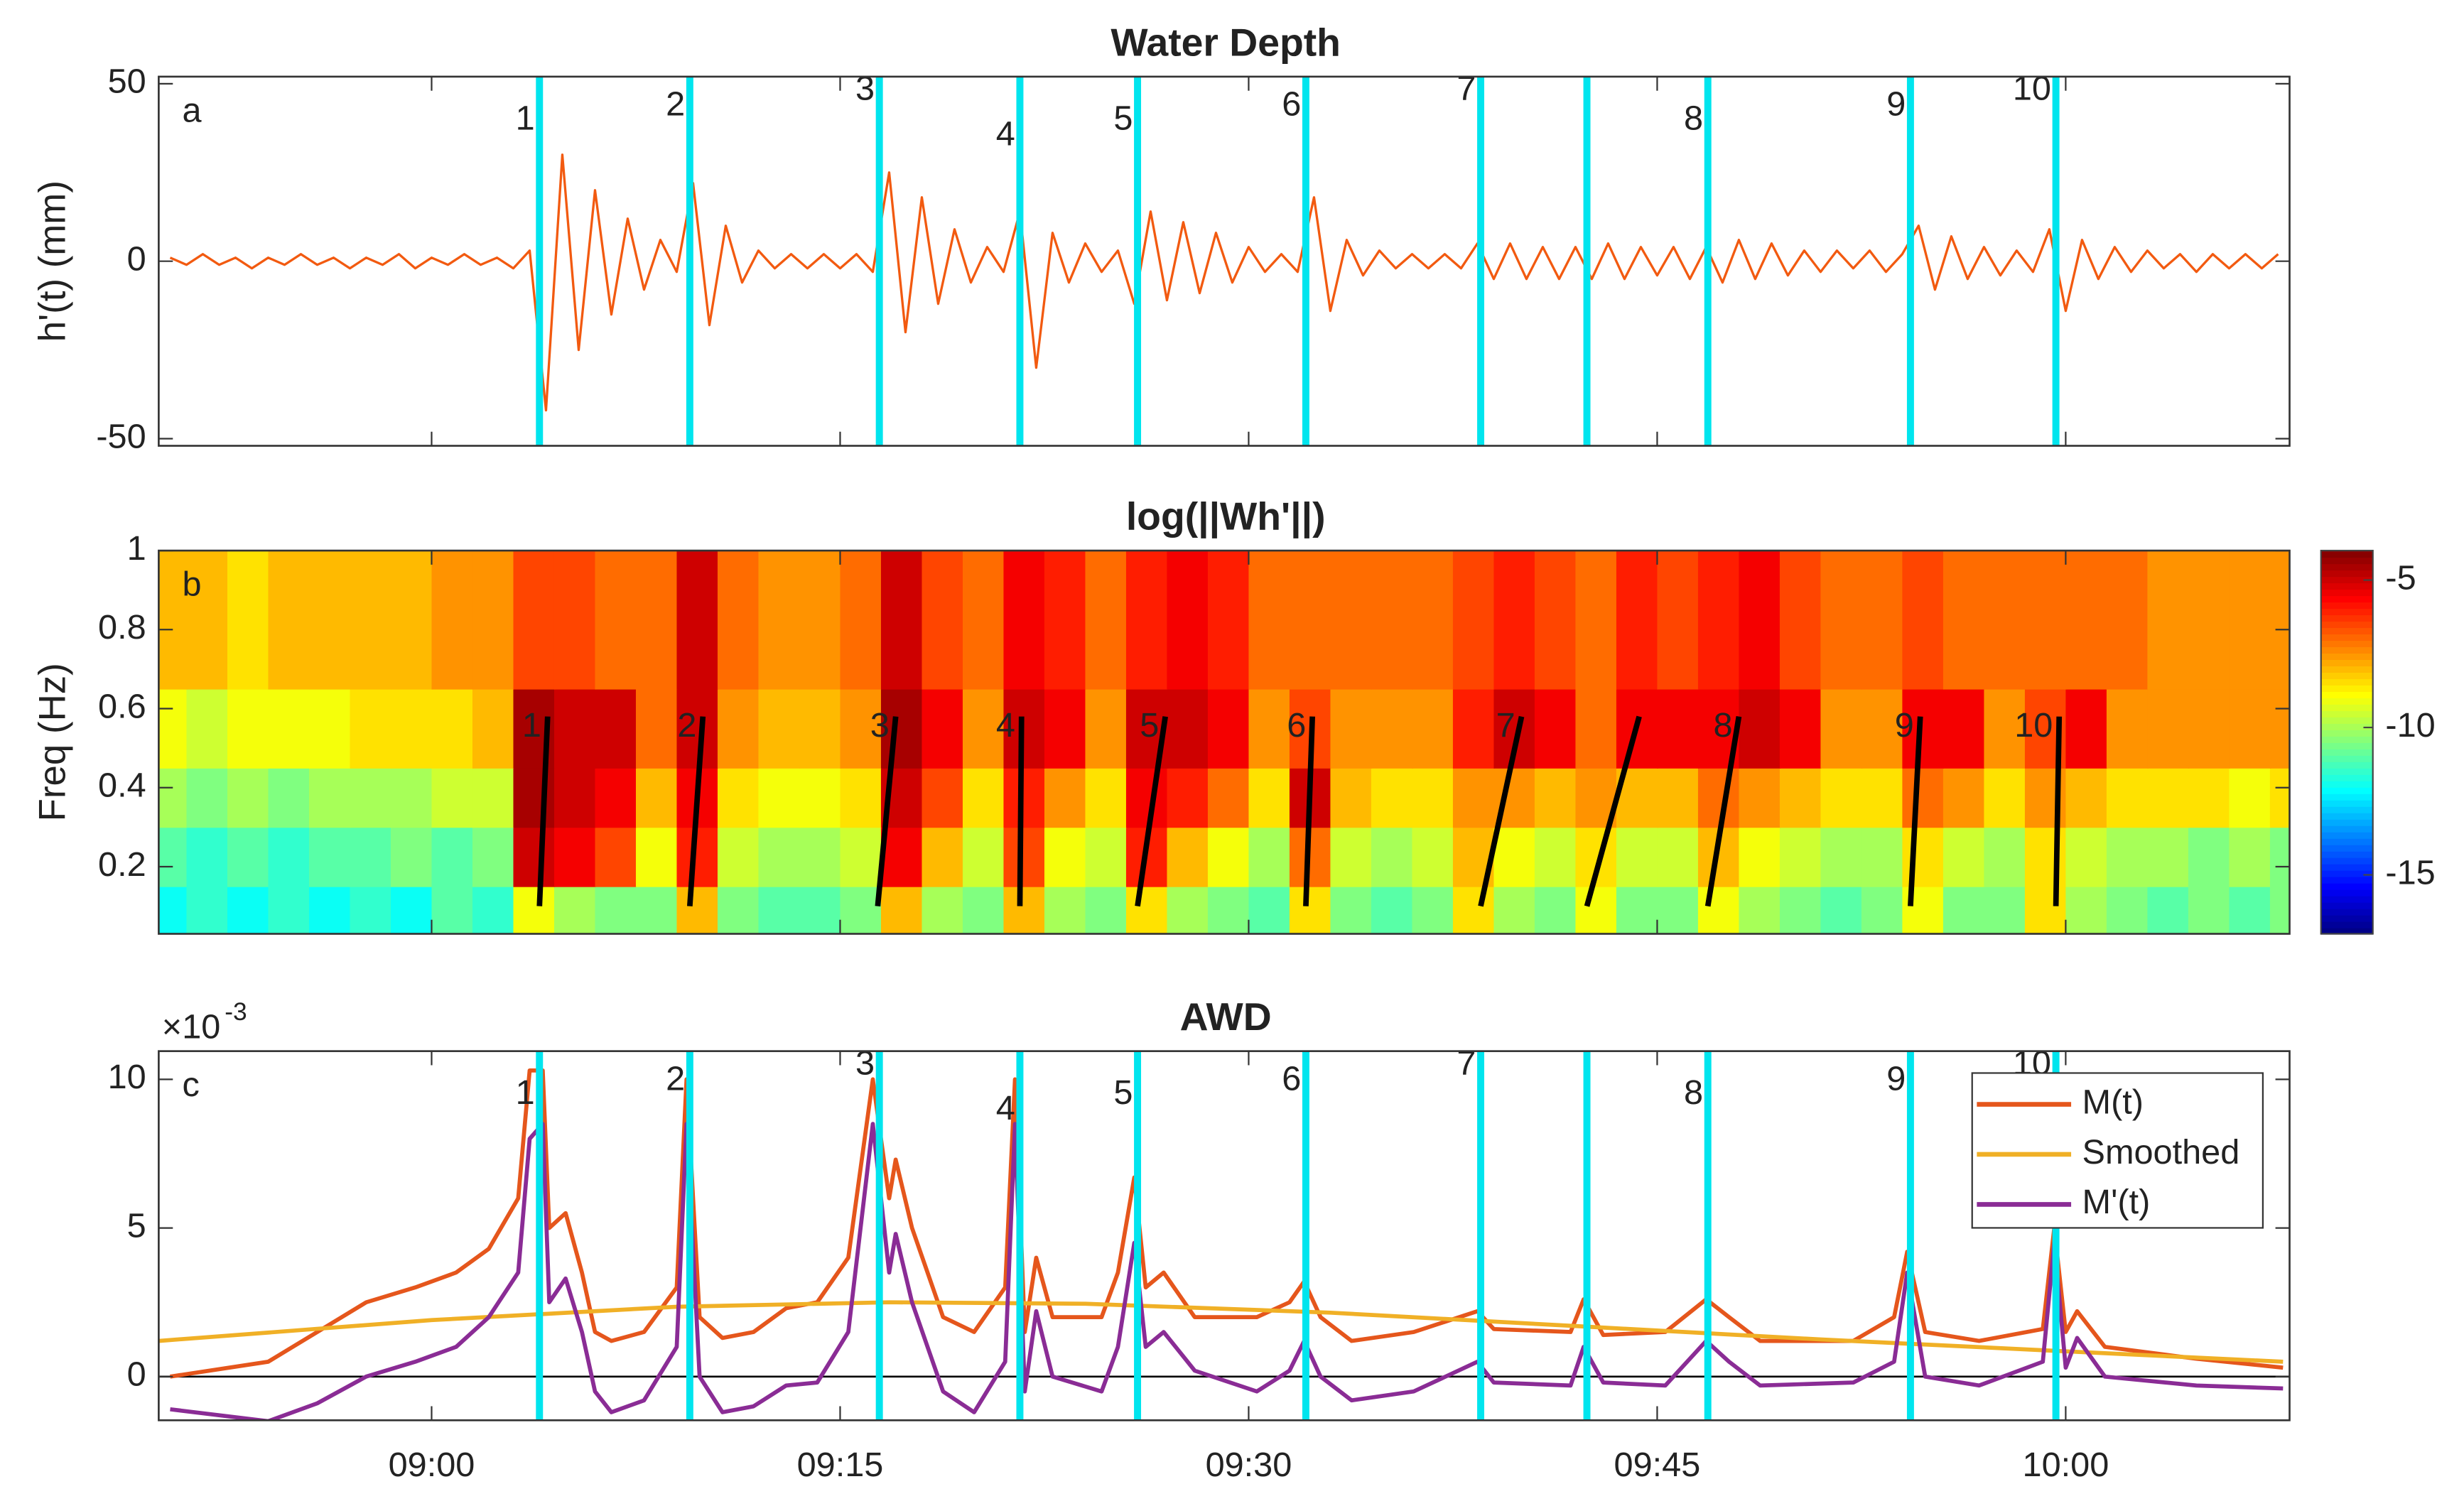 This screenshot has width=2464, height=1511. What do you see at coordinates (191, 1027) in the screenshot?
I see `y-multiplier: ×10` at bounding box center [191, 1027].